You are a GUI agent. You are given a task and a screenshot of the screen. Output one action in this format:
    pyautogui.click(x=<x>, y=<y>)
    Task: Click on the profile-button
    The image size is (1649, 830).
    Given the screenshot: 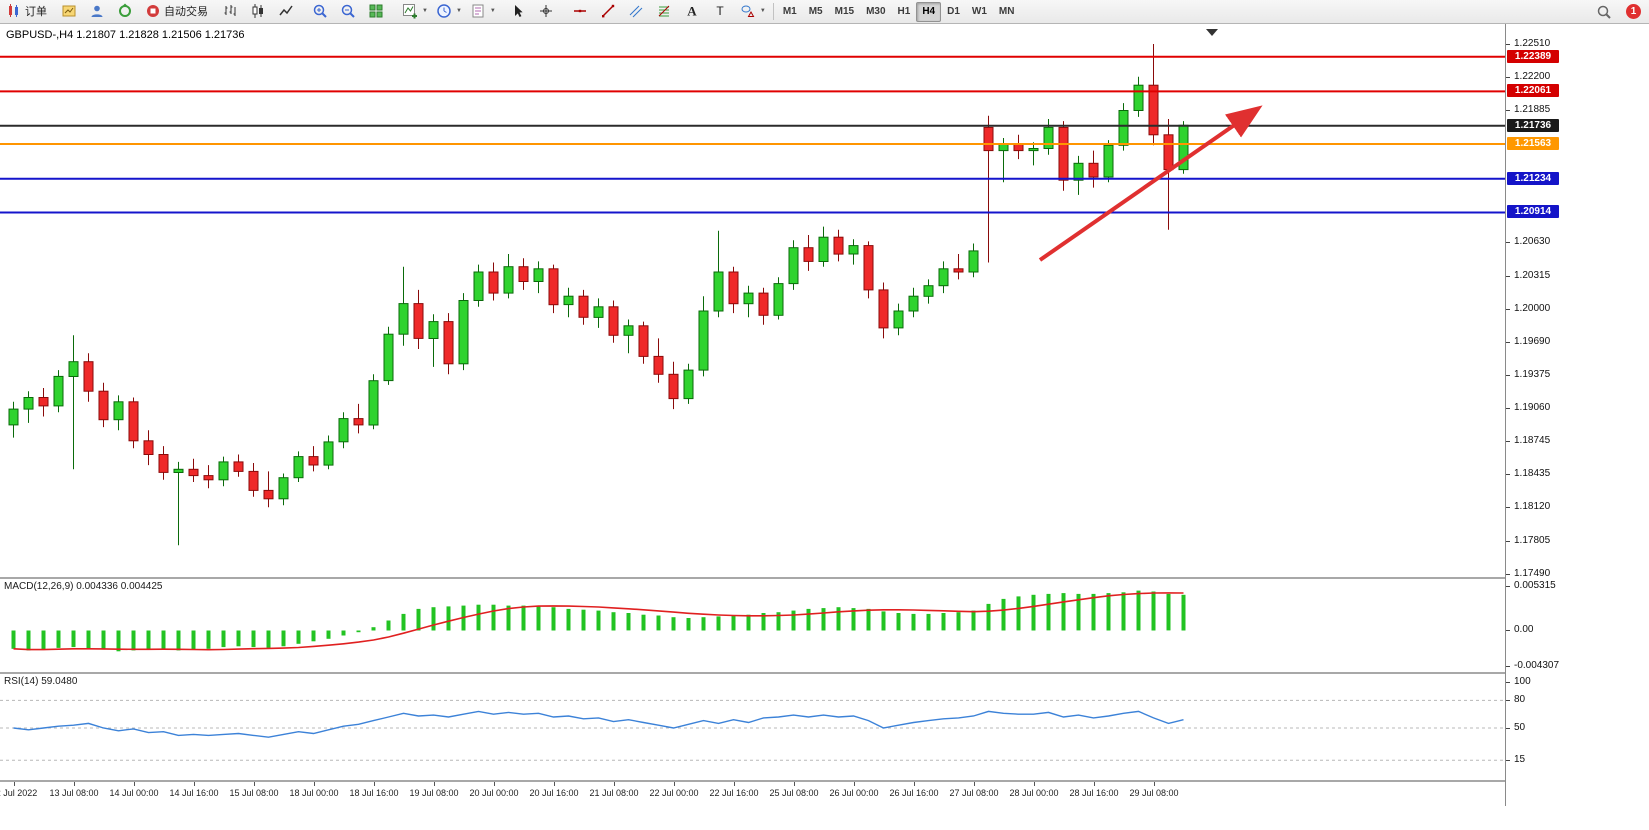 What is the action you would take?
    pyautogui.click(x=99, y=11)
    